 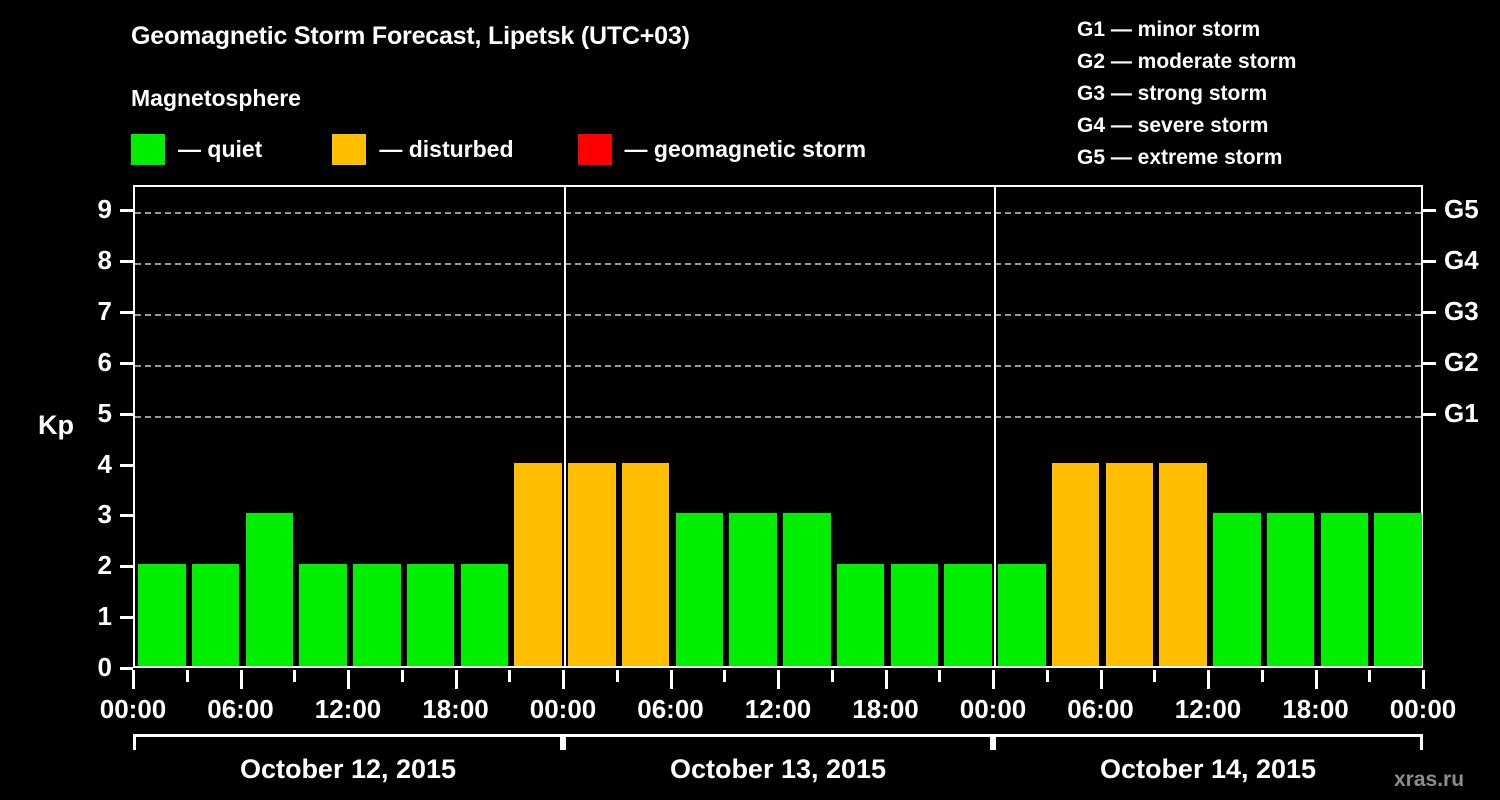 I want to click on gscale-item-g5: G5 — extreme storm, so click(x=1180, y=157).